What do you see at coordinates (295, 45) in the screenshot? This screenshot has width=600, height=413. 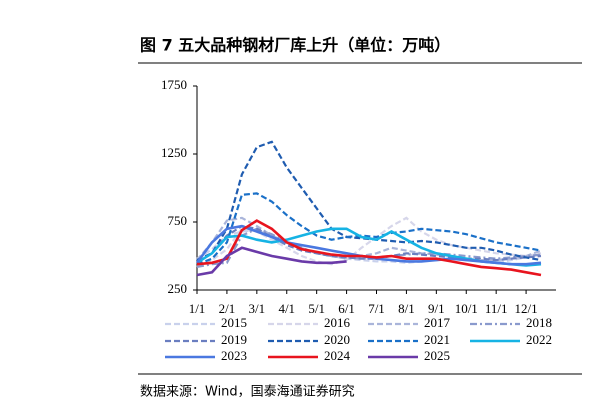 I see `chart-title: 图 7 五大品种钢材厂库上升（单位：万吨）` at bounding box center [295, 45].